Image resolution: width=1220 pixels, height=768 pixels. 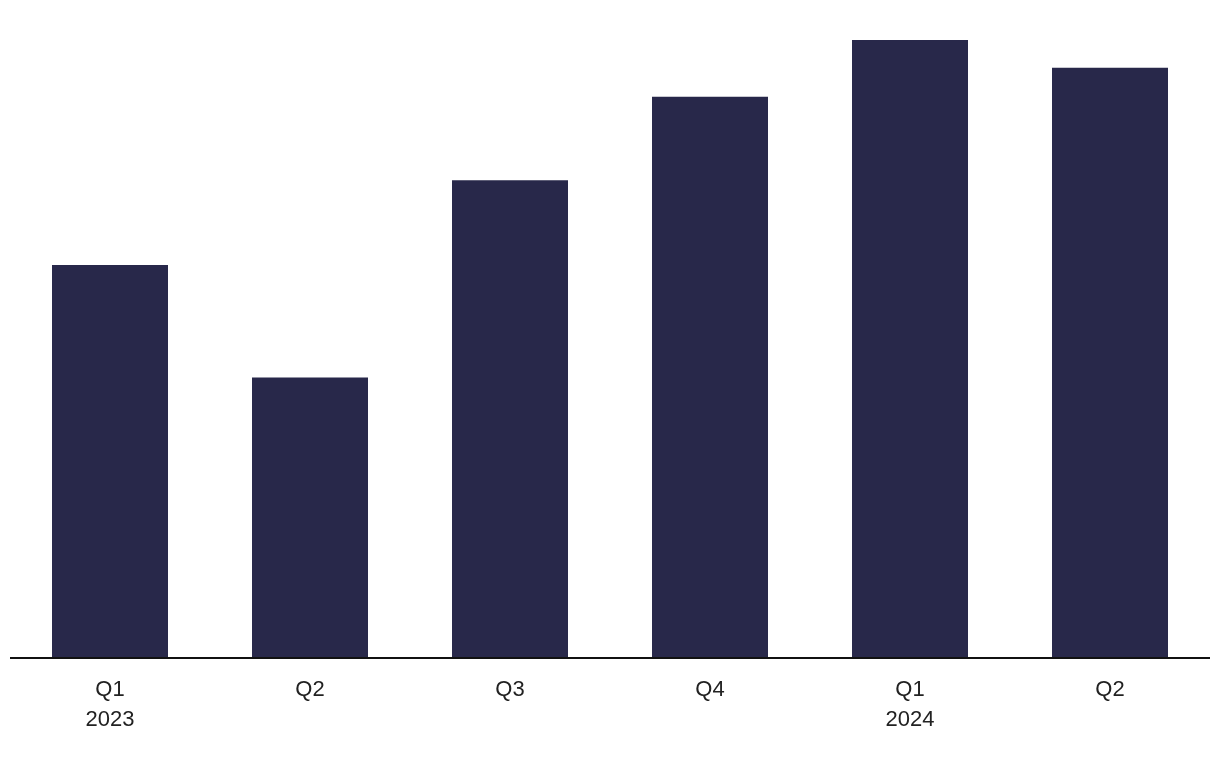 I want to click on x-tick-label: Q1 2024, so click(x=910, y=703).